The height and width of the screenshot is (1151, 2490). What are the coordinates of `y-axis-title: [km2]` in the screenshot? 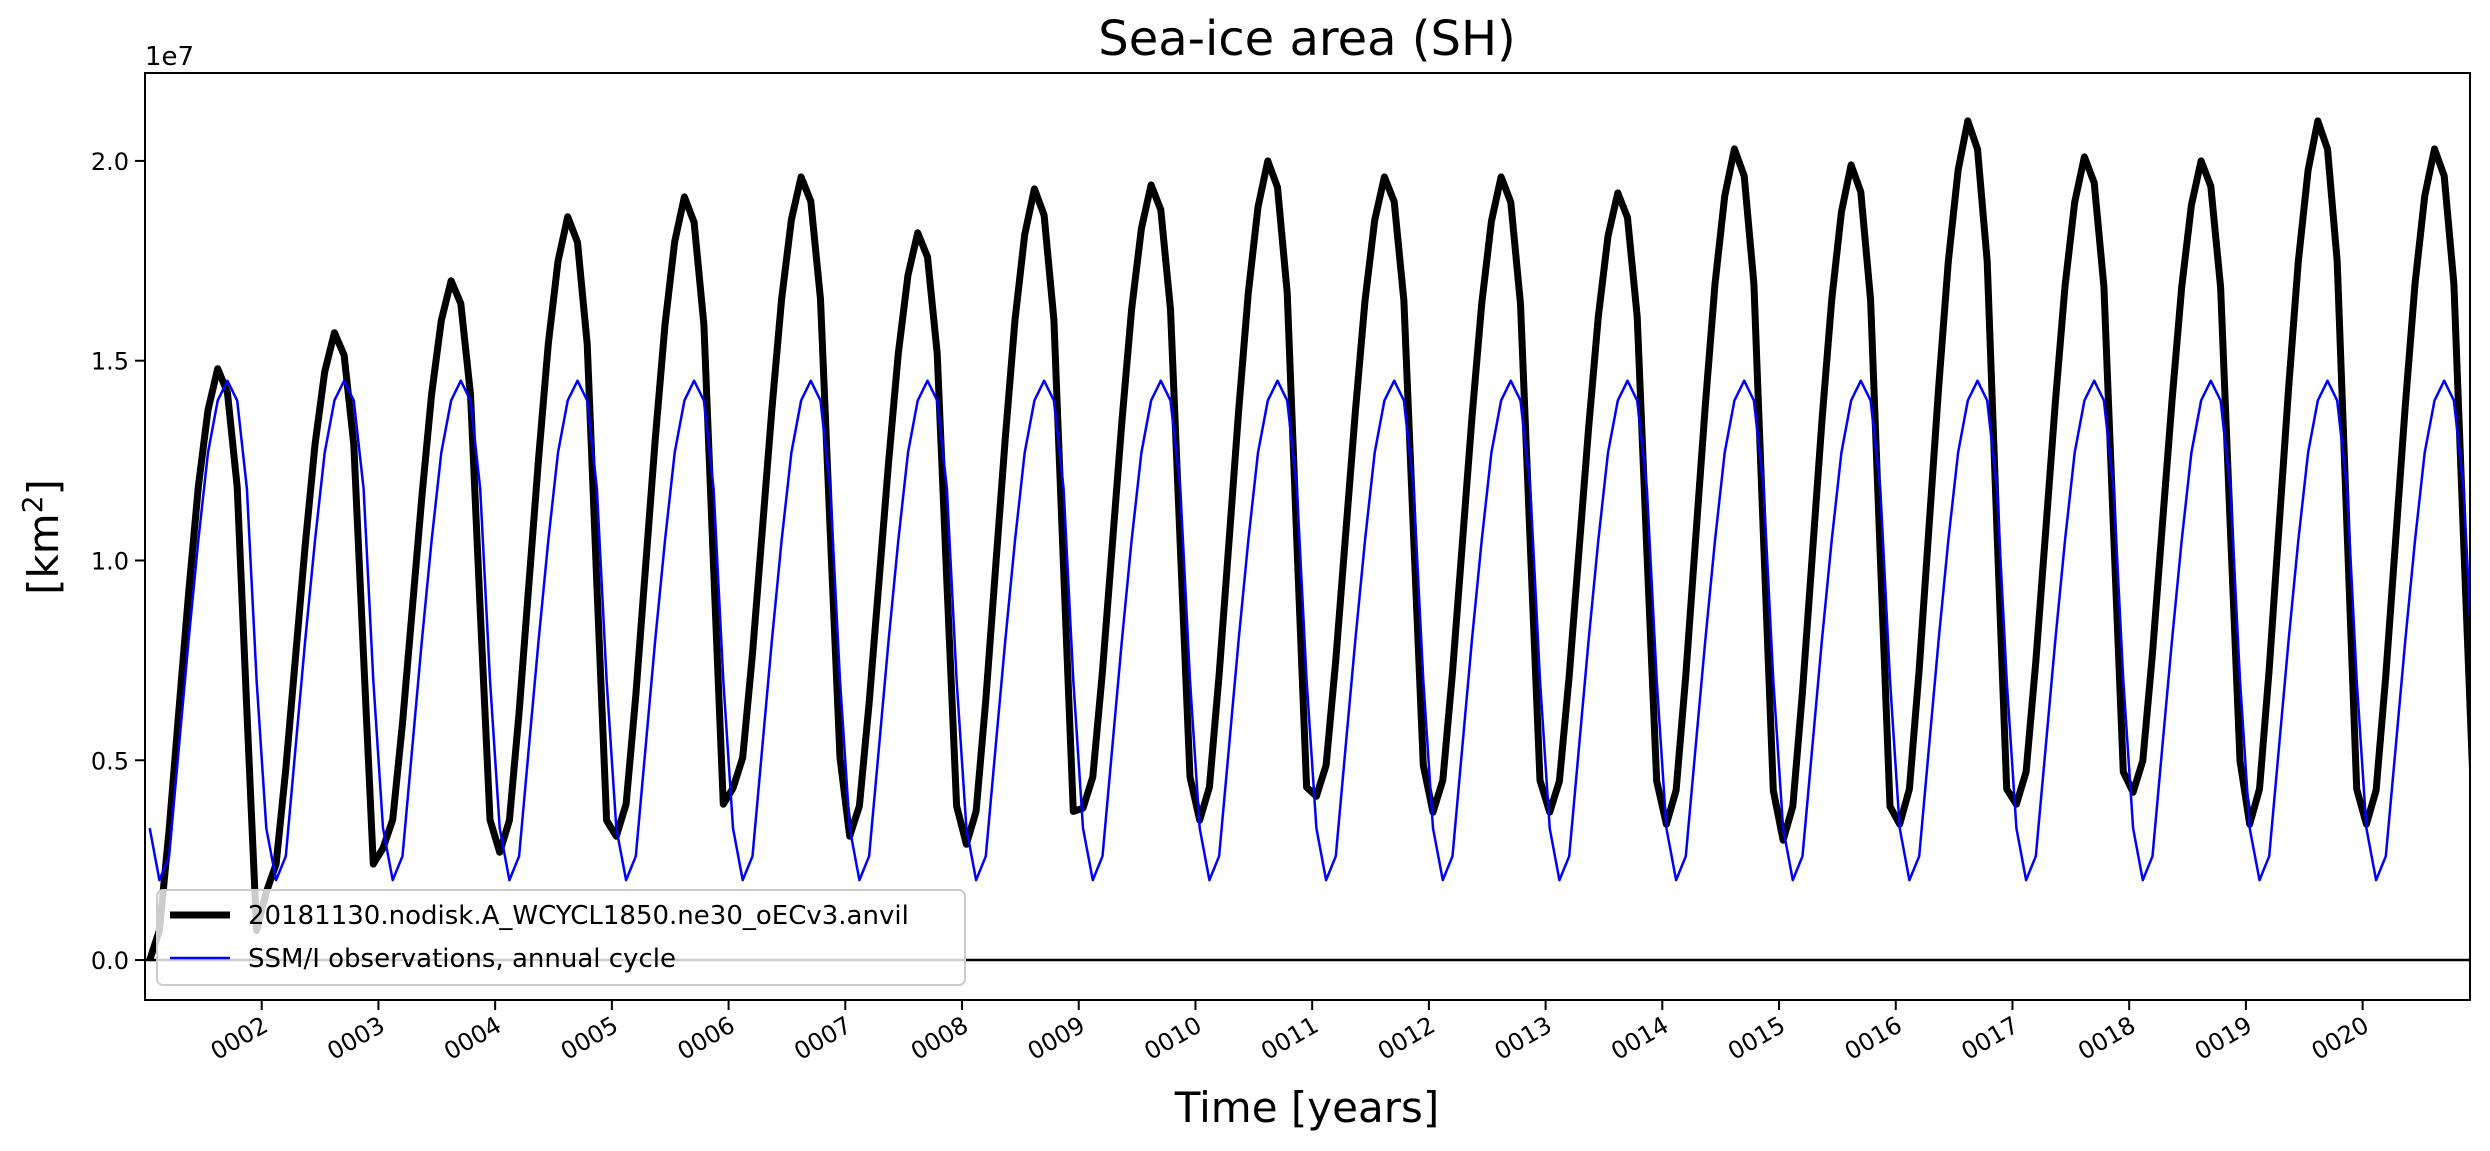 It's located at (42, 537).